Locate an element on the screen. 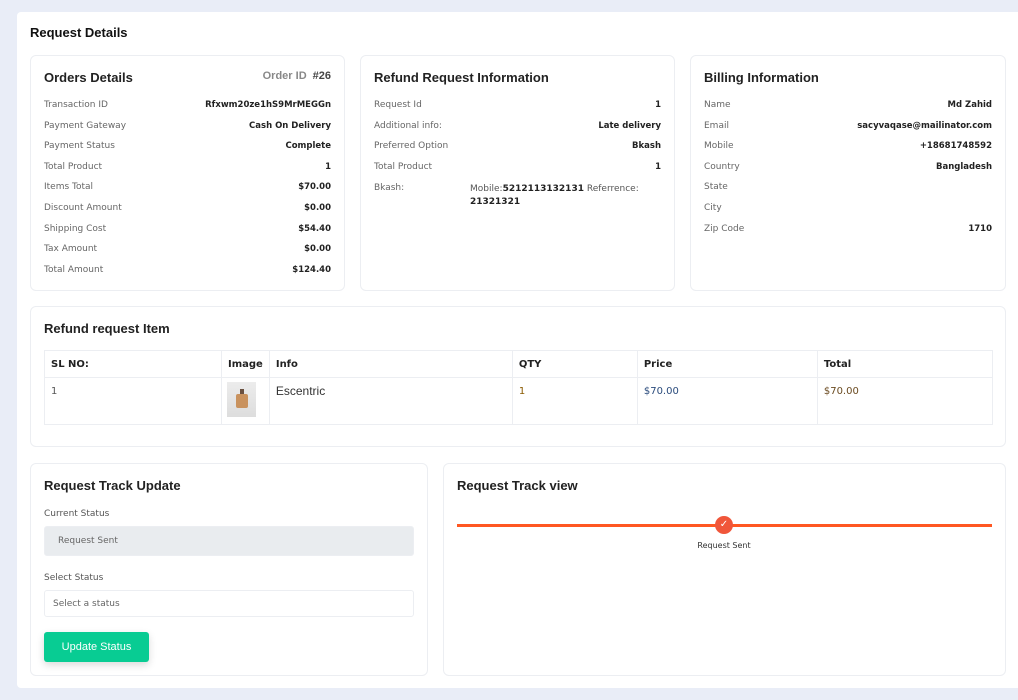 The width and height of the screenshot is (1018, 700). info-row: Payment Gateway Cash On Delivery is located at coordinates (187, 131).